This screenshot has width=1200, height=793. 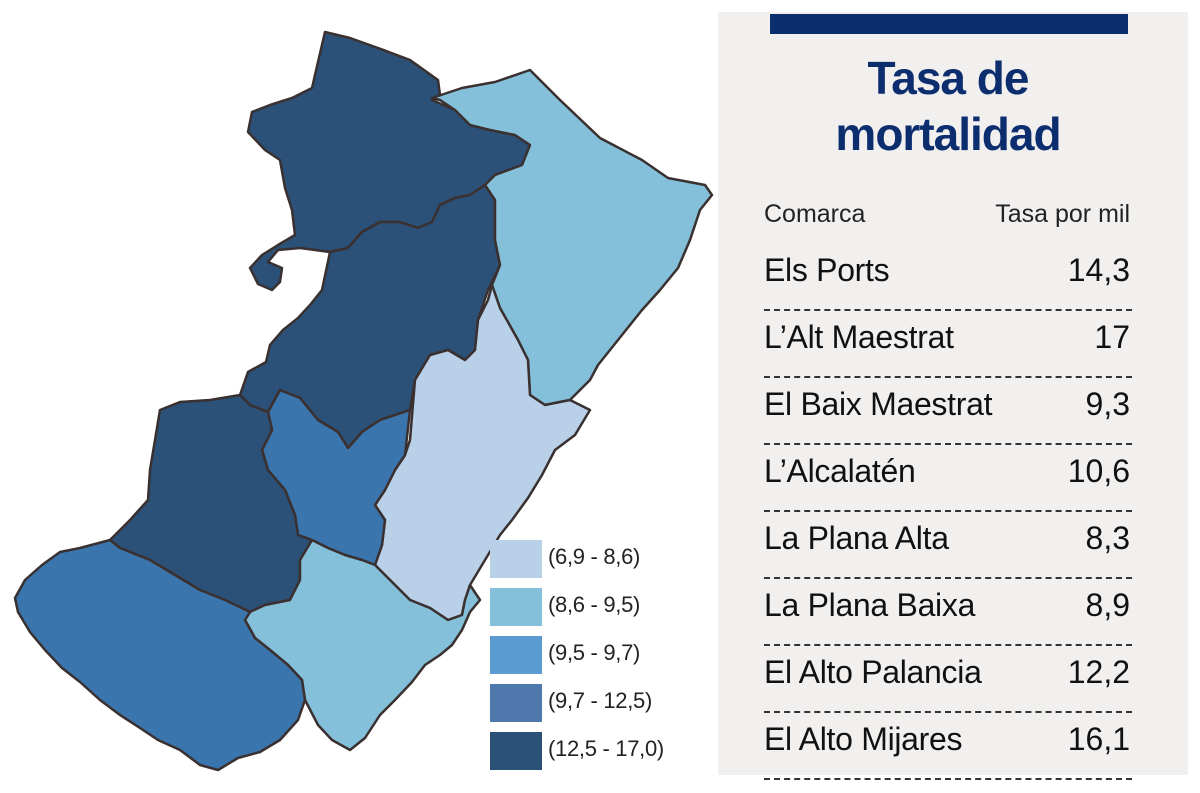 What do you see at coordinates (873, 672) in the screenshot?
I see `row-name: El Alto Palancia` at bounding box center [873, 672].